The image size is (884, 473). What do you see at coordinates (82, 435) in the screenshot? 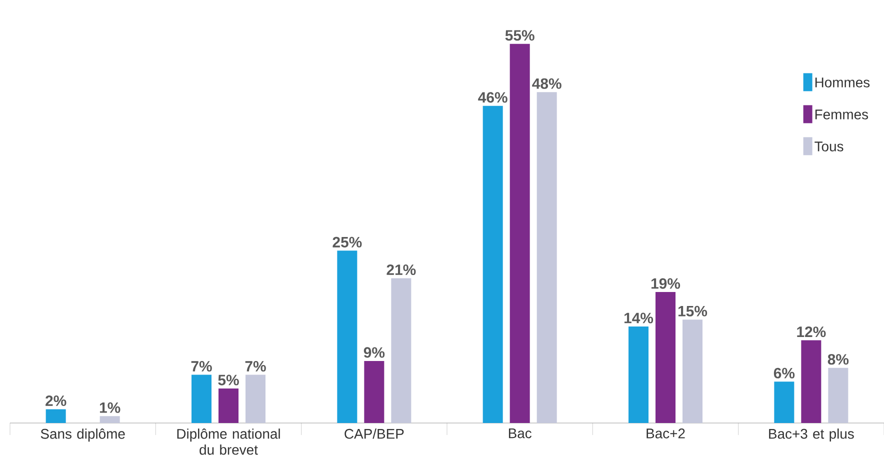
I see `x-tick-label: Sans diplôme` at bounding box center [82, 435].